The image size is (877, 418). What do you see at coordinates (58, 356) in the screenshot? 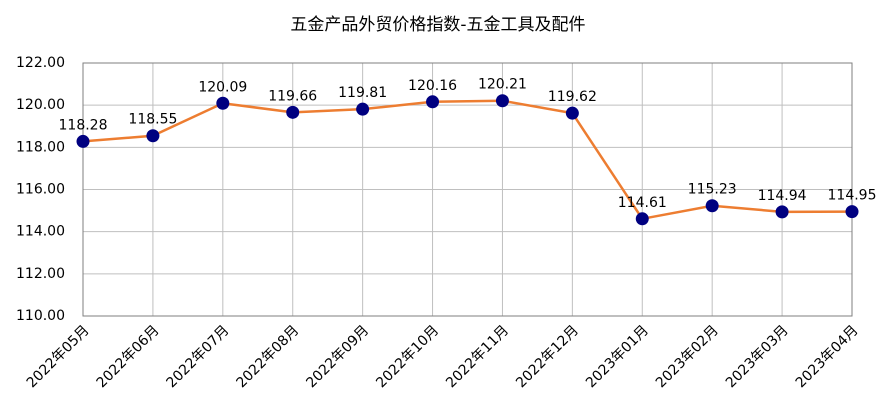
I see `x-tick-label: 2022年05月` at bounding box center [58, 356].